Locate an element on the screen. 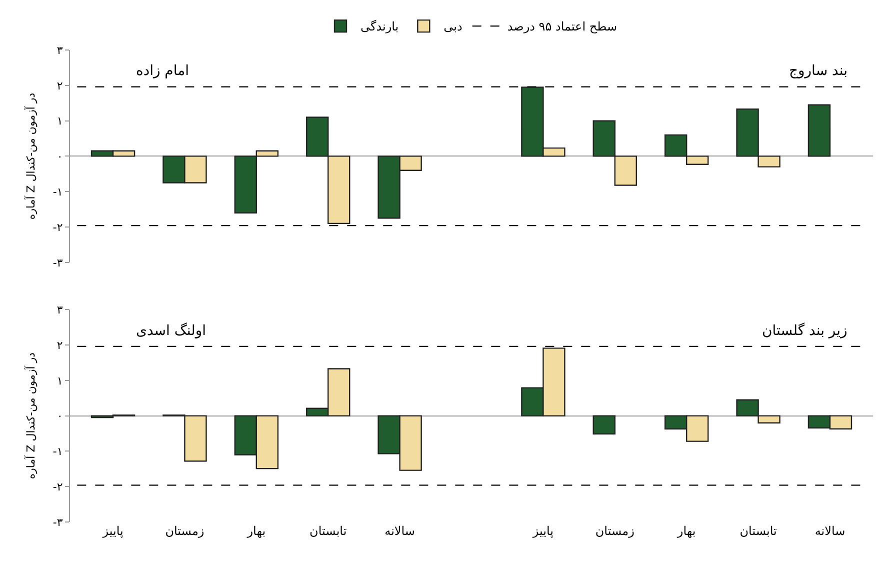 This screenshot has width=893, height=562. annotation: بند ساروج is located at coordinates (818, 71).